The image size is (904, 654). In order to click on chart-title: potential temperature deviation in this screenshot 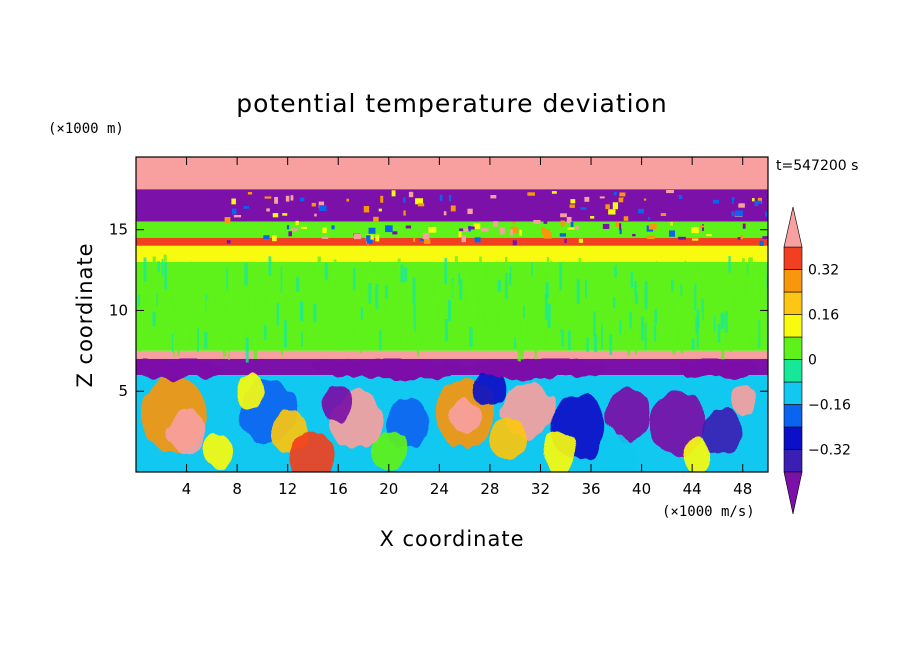, I will do `click(451, 103)`.